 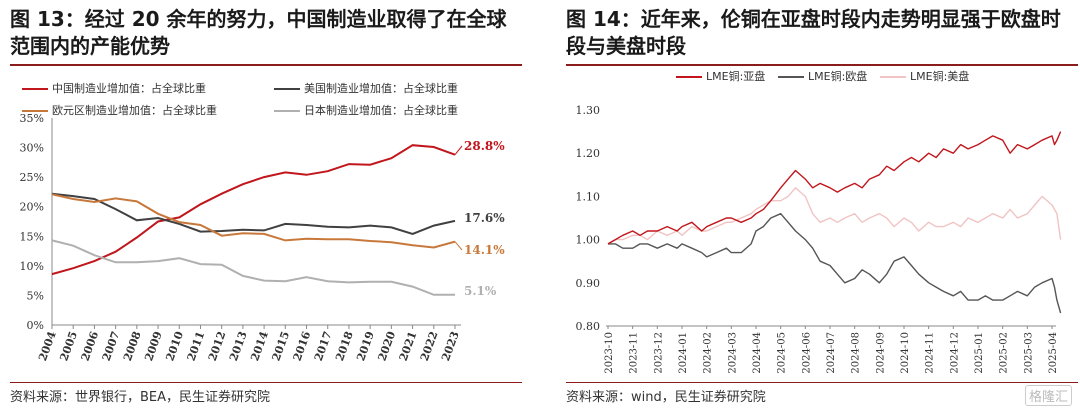 I want to click on legend-label-us-session: LME铜:美盘, so click(x=940, y=76).